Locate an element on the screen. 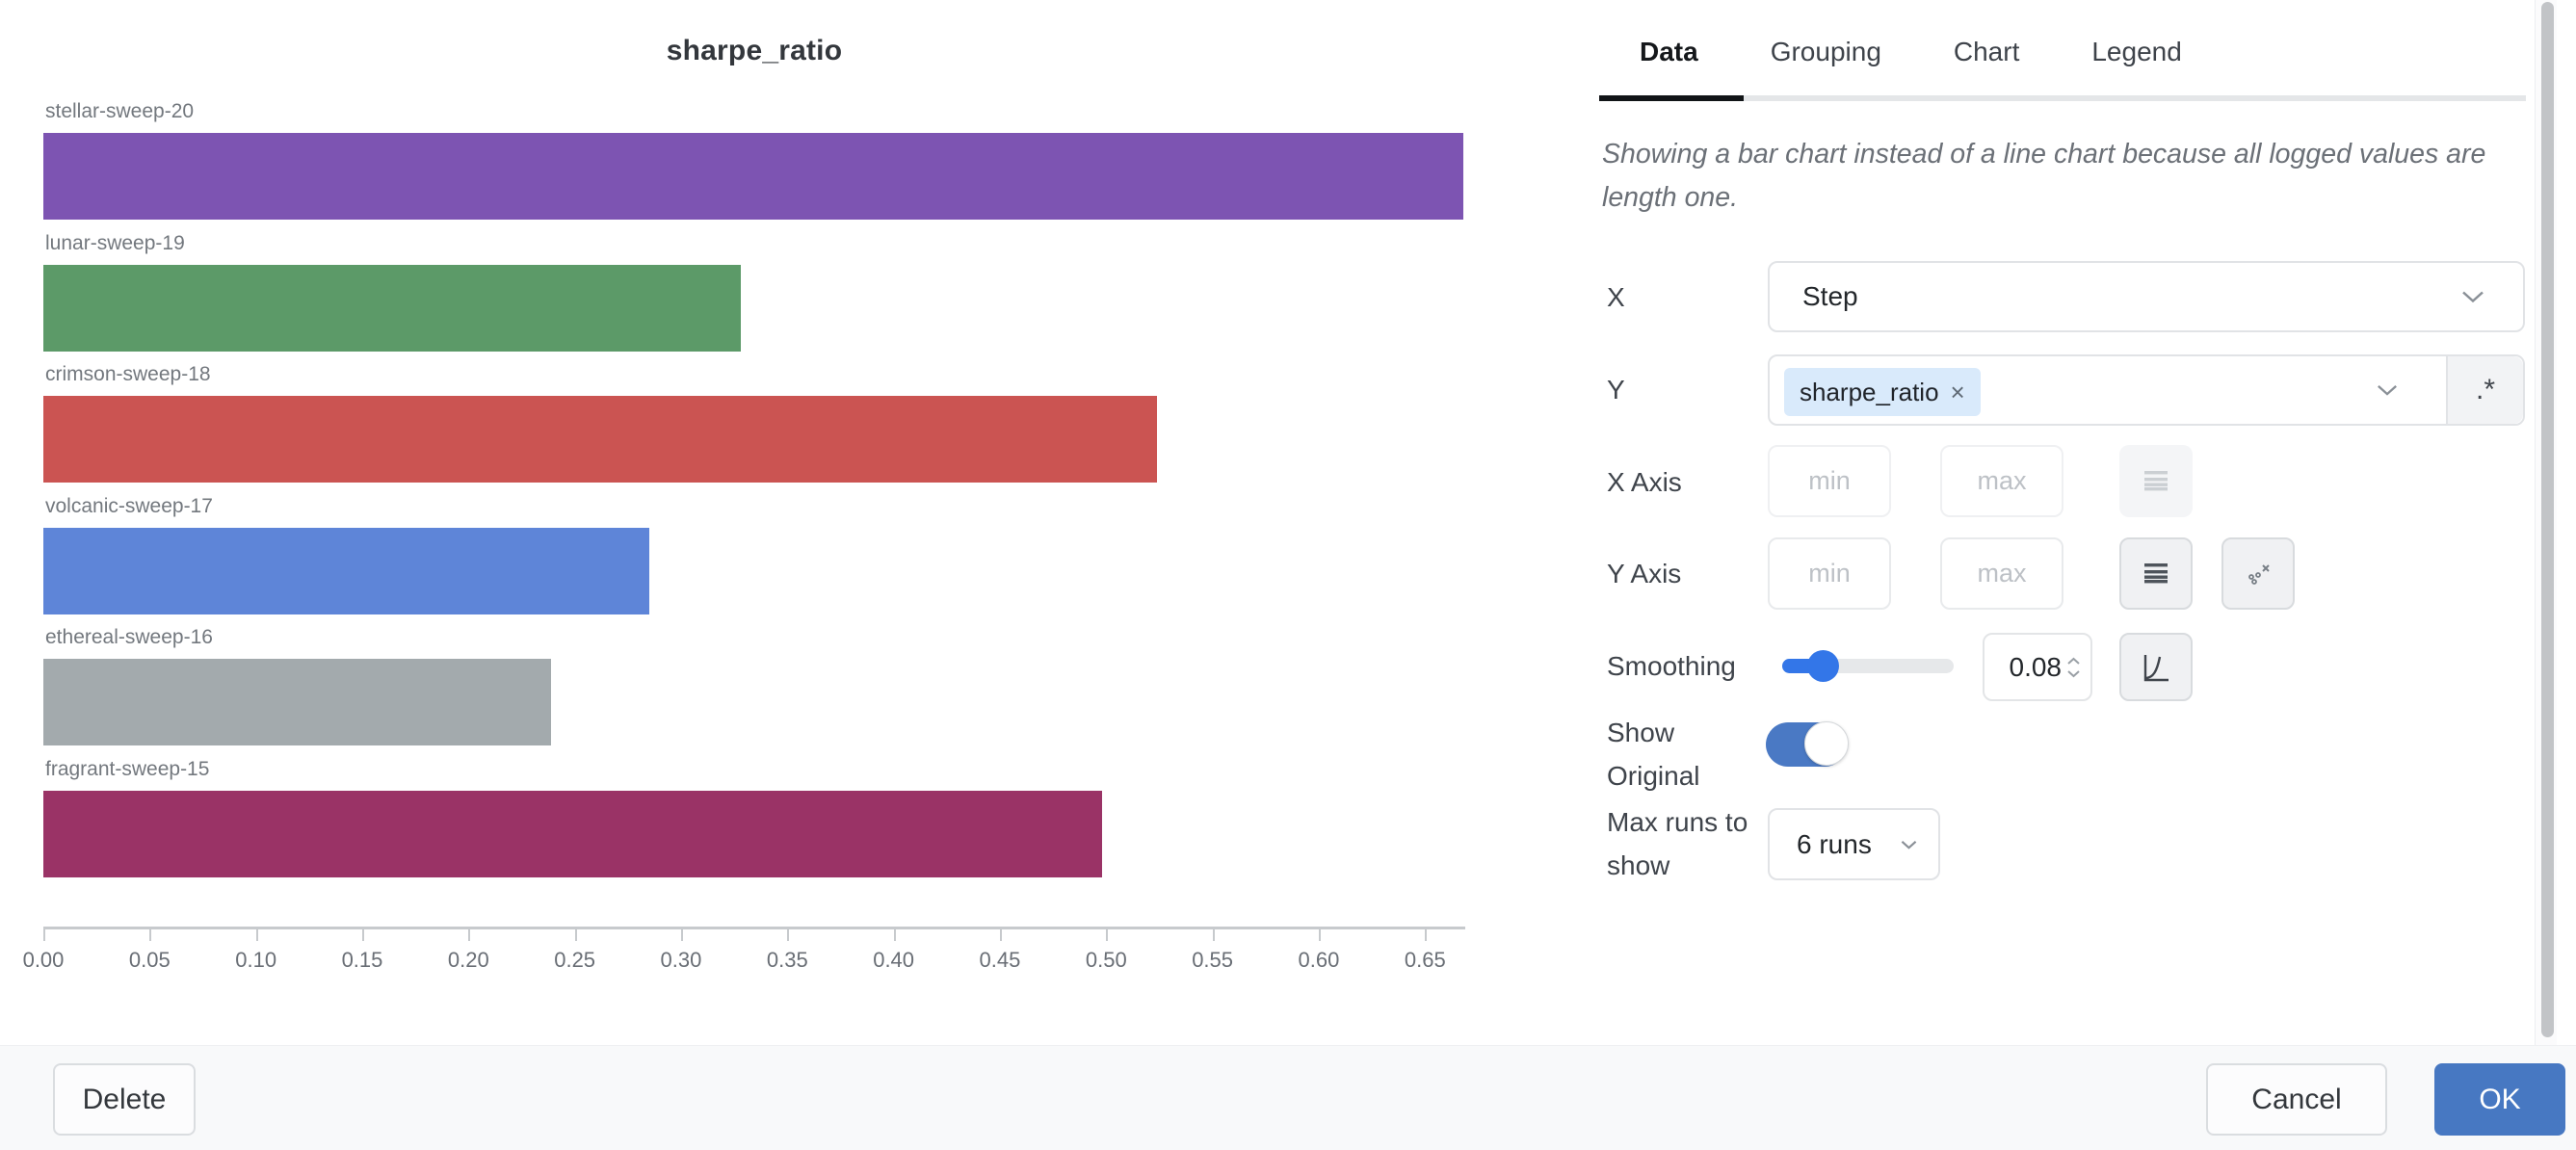 This screenshot has height=1150, width=2576. tab-underline-track is located at coordinates (2062, 98).